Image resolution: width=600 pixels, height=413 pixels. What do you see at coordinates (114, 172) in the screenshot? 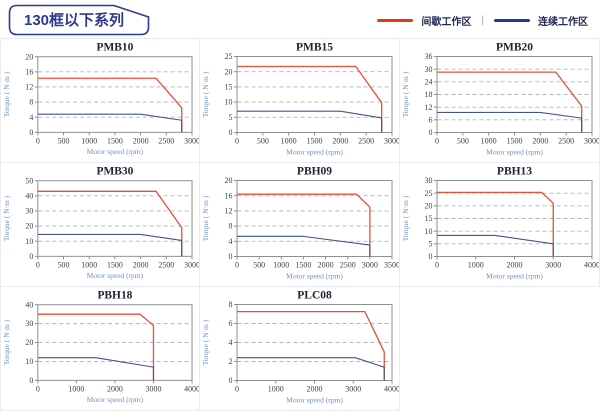
I see `chart-title: PMB30` at bounding box center [114, 172].